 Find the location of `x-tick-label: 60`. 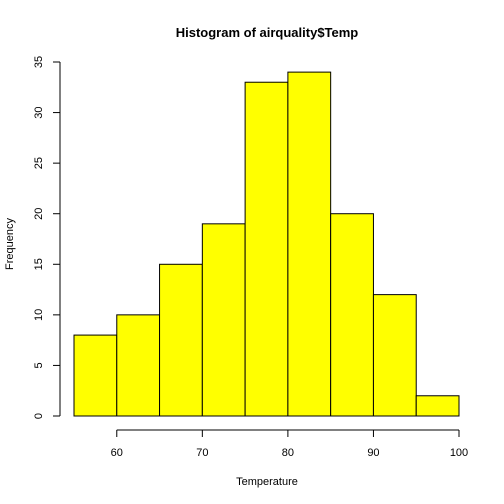

x-tick-label: 60 is located at coordinates (117, 453).